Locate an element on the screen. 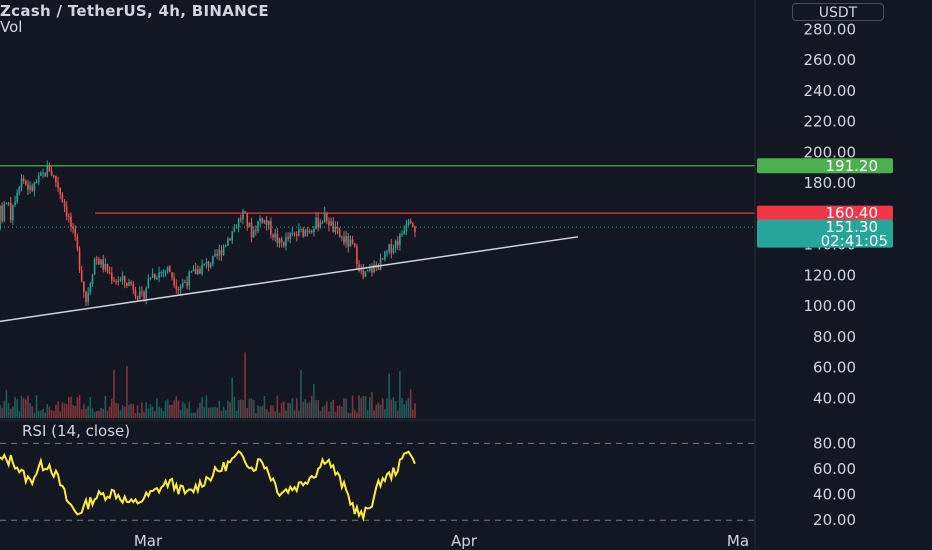 The height and width of the screenshot is (550, 932). time-axis: Mar Apr Ma is located at coordinates (441, 541).